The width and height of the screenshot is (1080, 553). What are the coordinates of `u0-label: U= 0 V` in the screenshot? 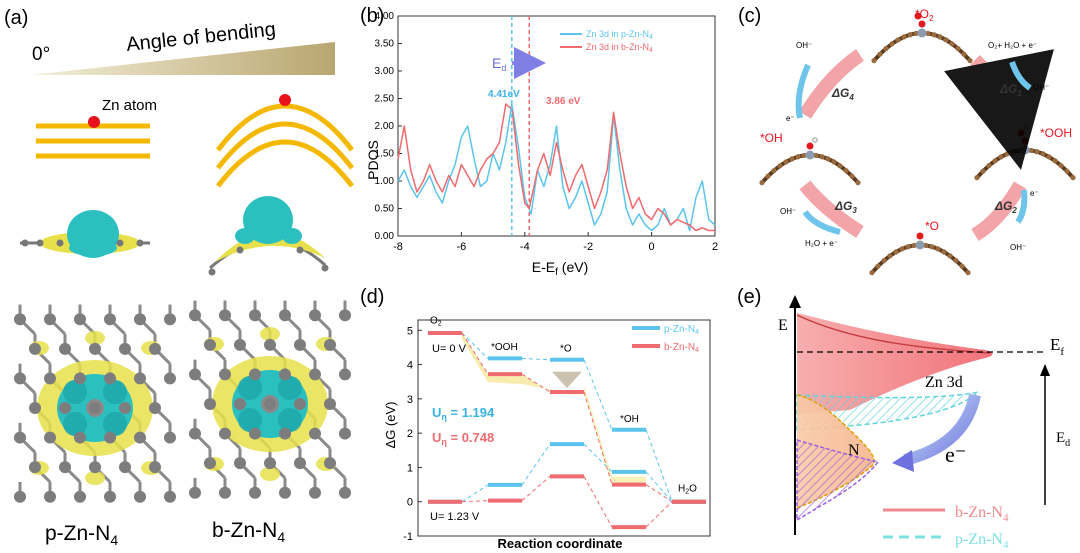 It's located at (449, 349).